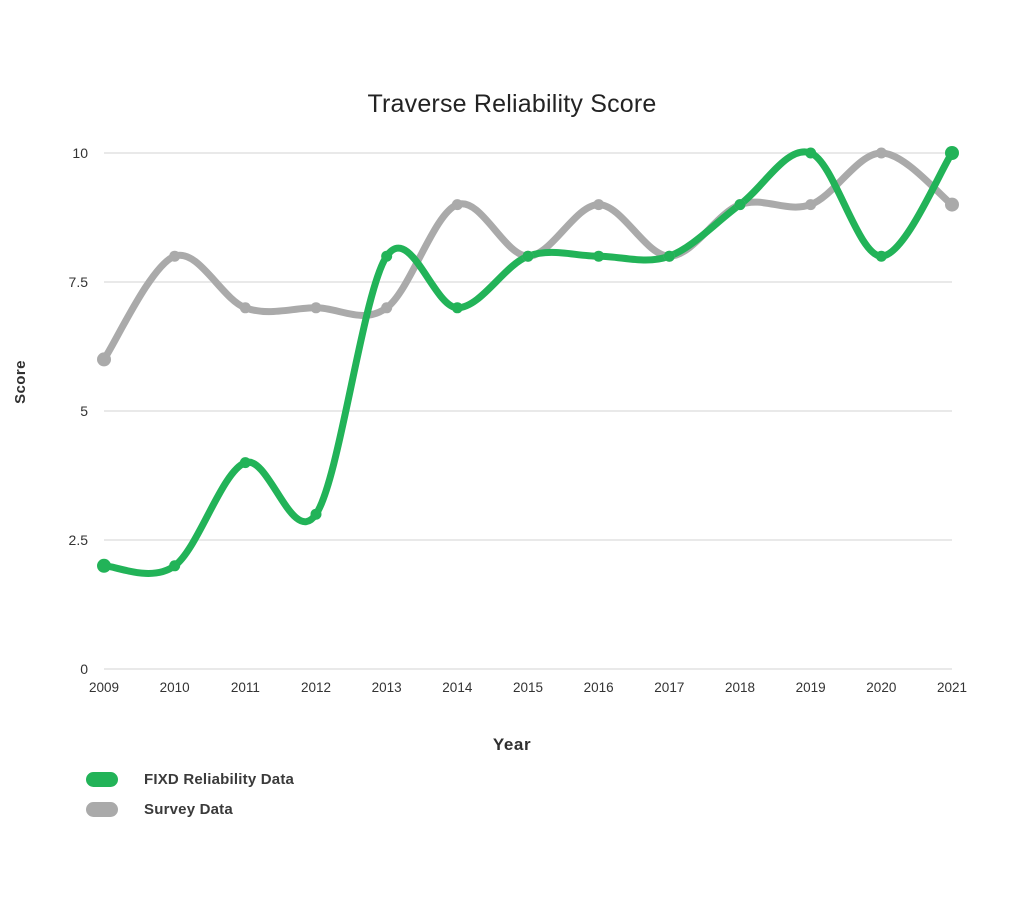  I want to click on legend-label-fixd: FIXD Reliability Data, so click(219, 779).